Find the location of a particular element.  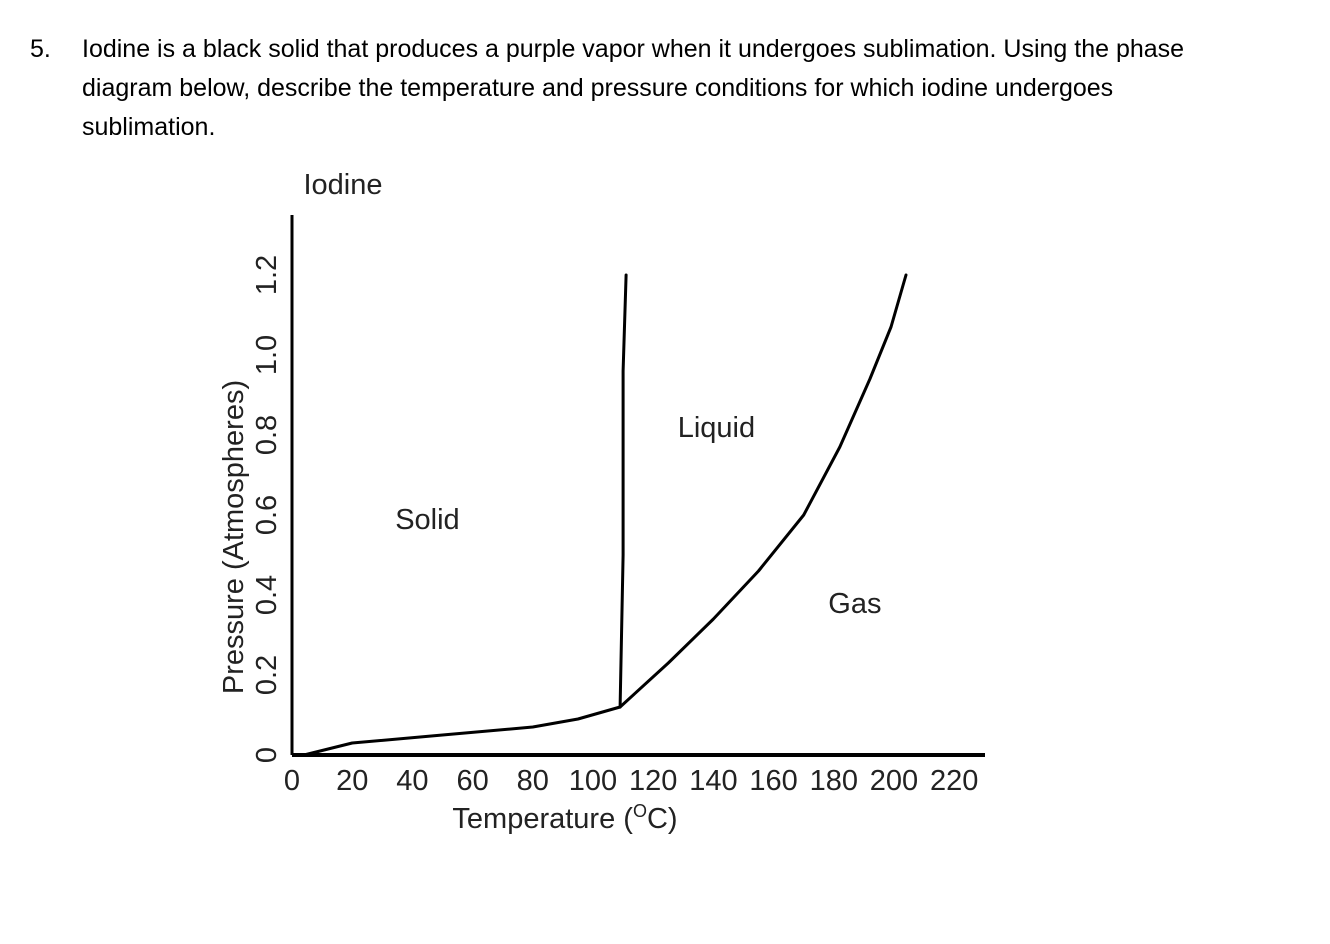

x-tick-label: 0 is located at coordinates (292, 781).